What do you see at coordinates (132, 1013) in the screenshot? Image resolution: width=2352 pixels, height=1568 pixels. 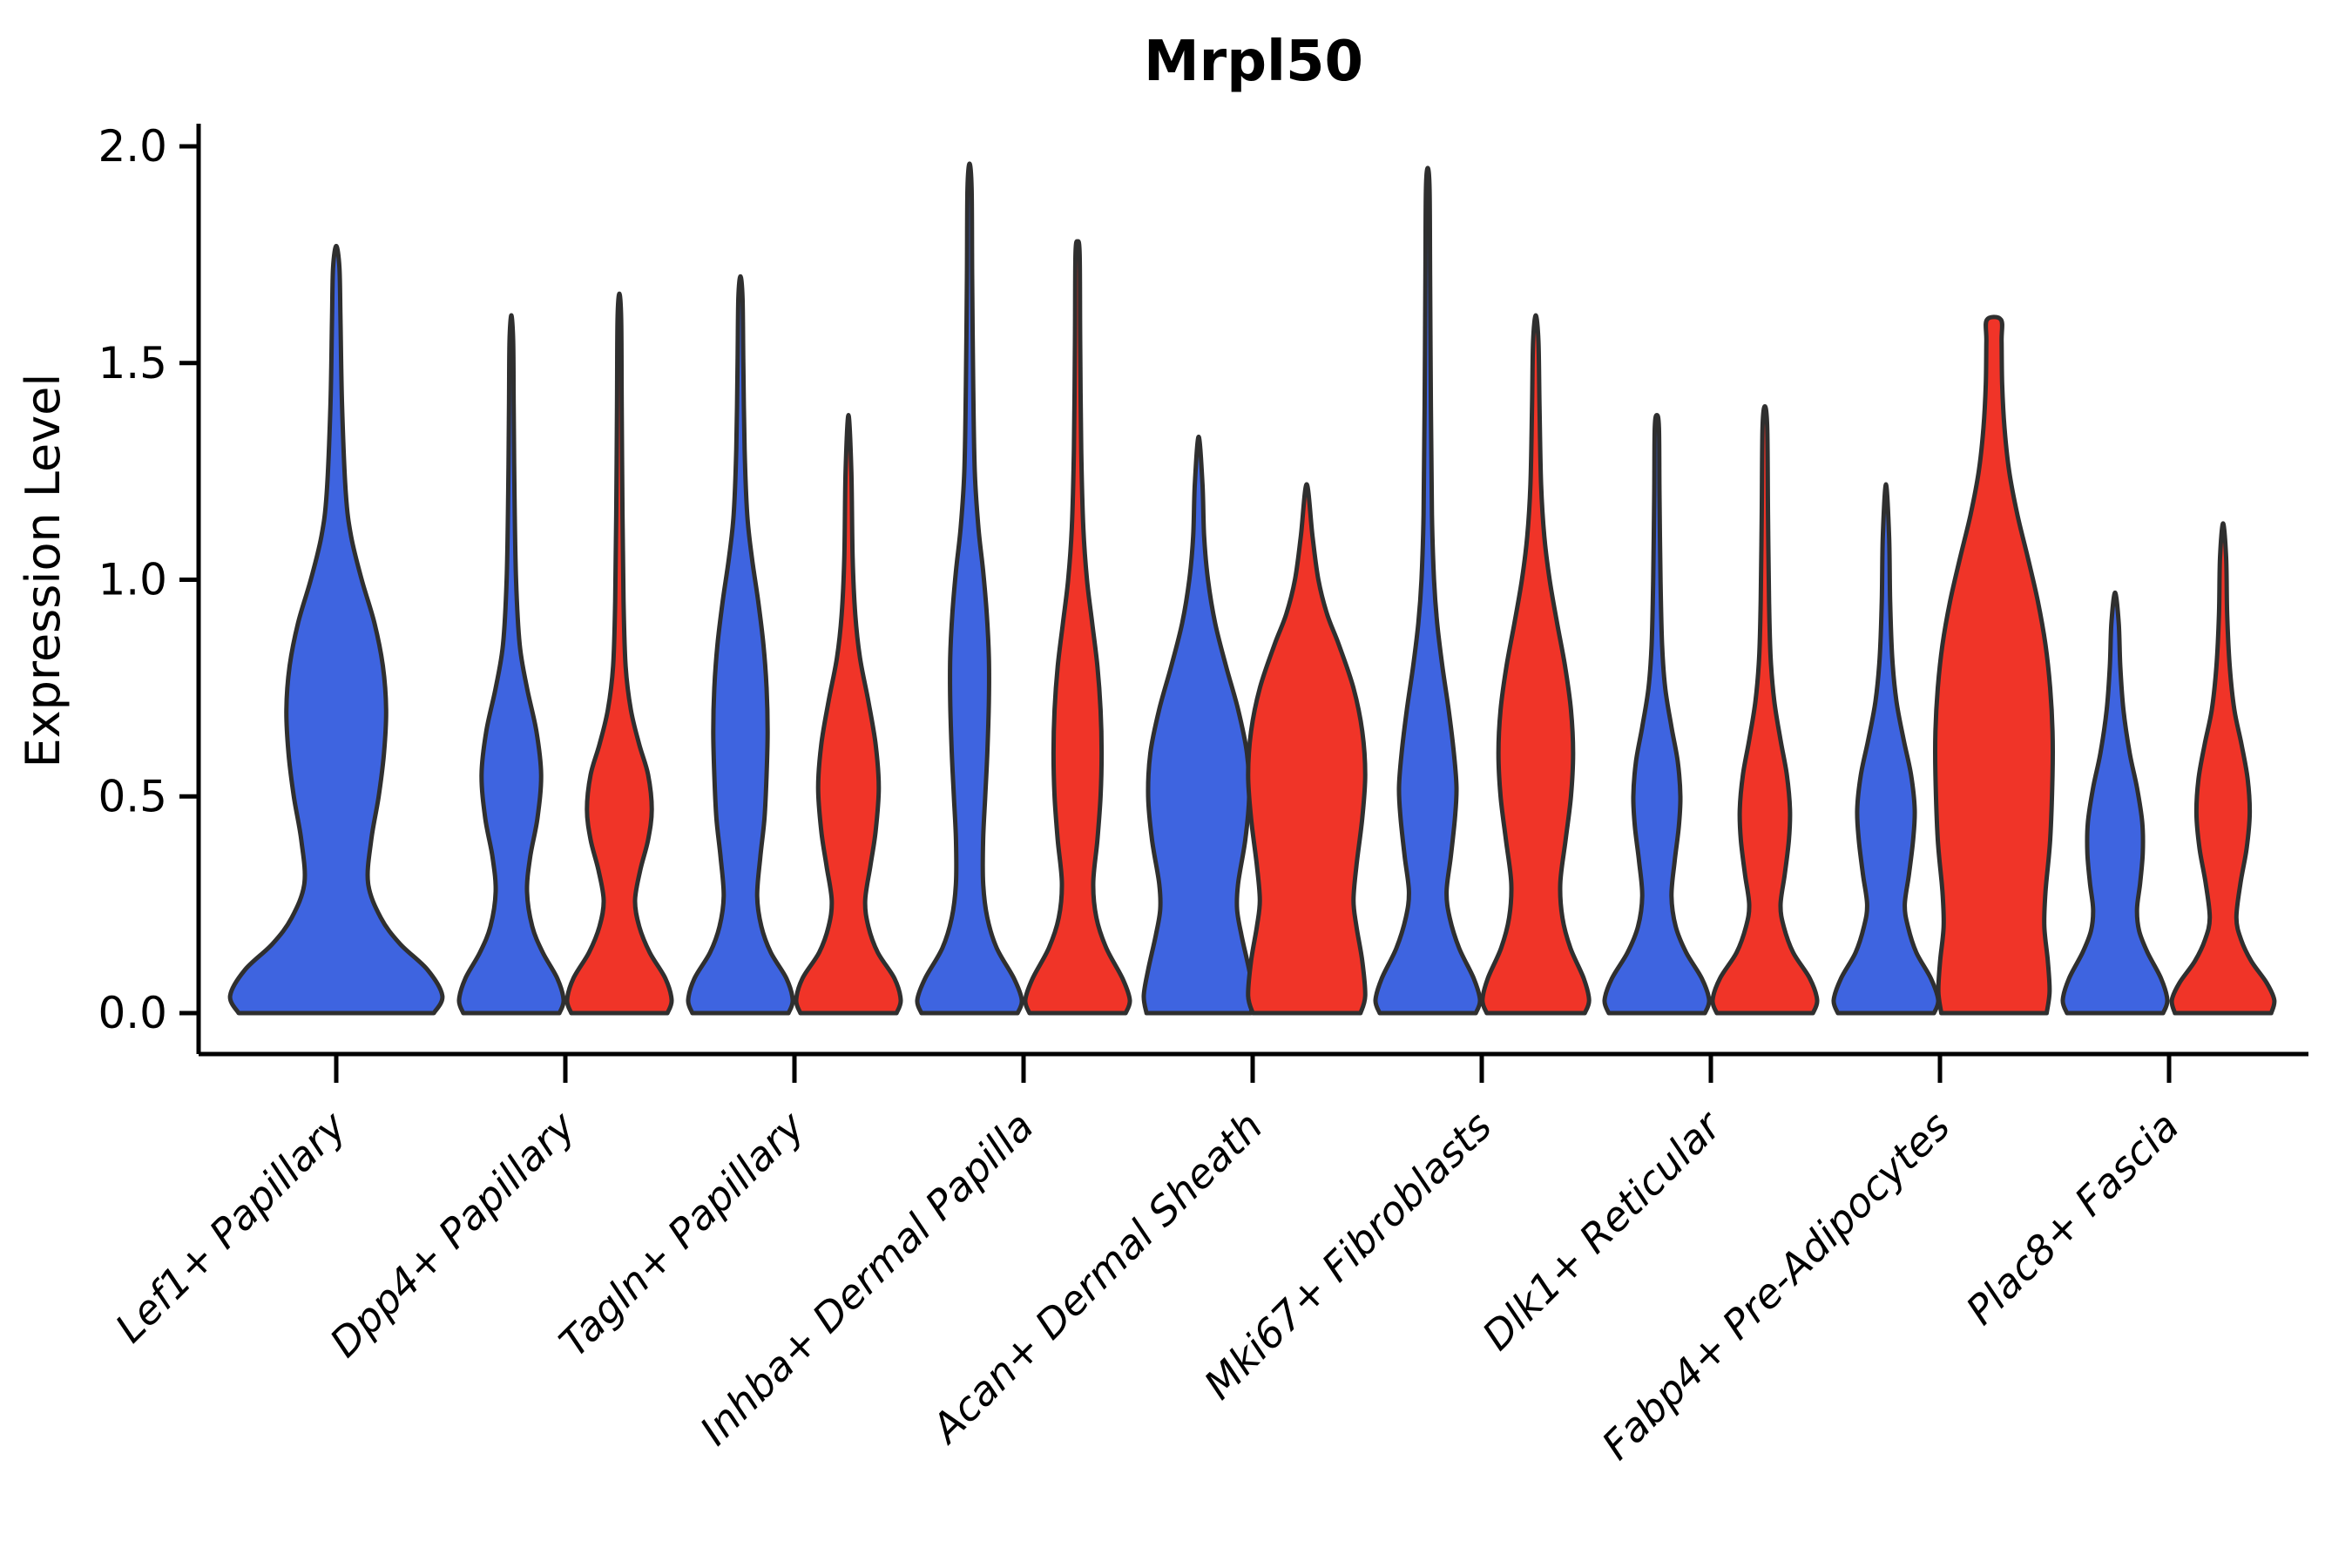 I see `y-tick-label: 0.0` at bounding box center [132, 1013].